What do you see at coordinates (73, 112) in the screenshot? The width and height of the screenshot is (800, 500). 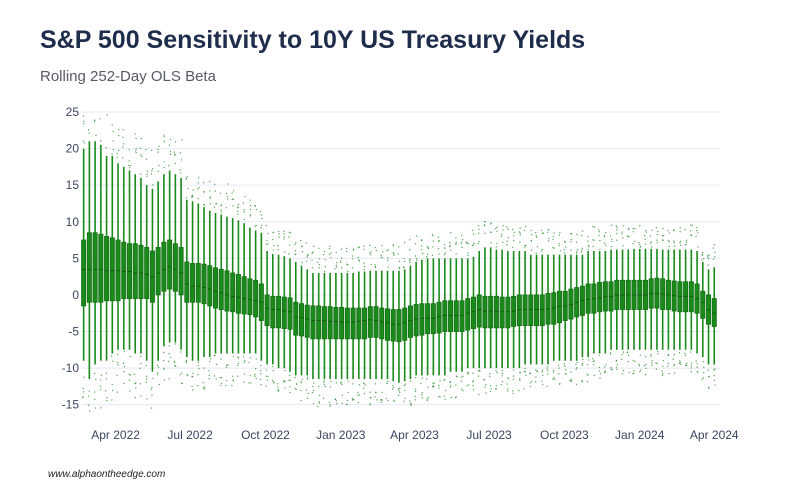 I see `y-tick-label: 25` at bounding box center [73, 112].